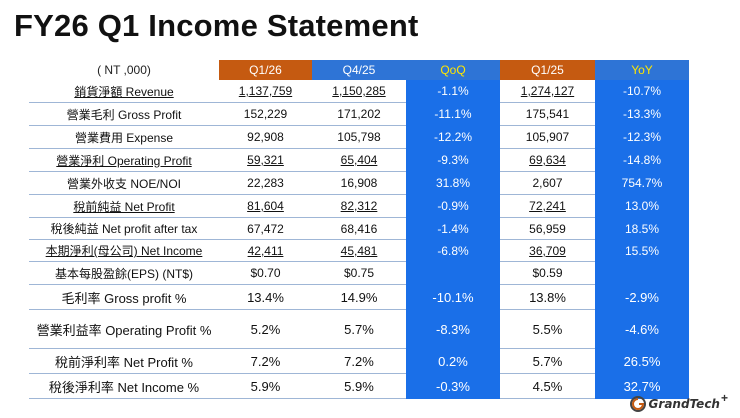 The width and height of the screenshot is (740, 418). What do you see at coordinates (547, 386) in the screenshot?
I see `cell-q1-25: 4.5%` at bounding box center [547, 386].